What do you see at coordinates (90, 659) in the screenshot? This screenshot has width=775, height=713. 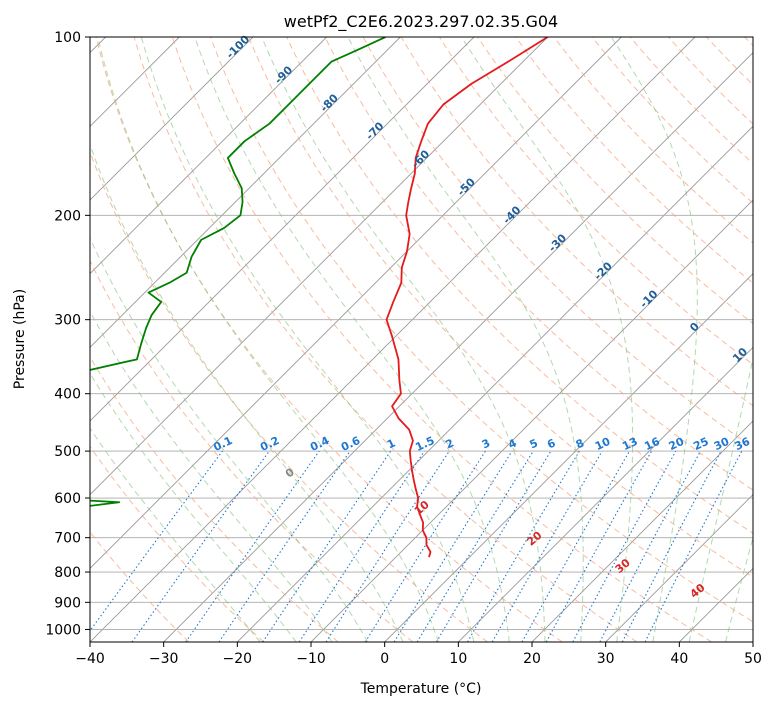 I see `x-tick-label: −40` at bounding box center [90, 659].